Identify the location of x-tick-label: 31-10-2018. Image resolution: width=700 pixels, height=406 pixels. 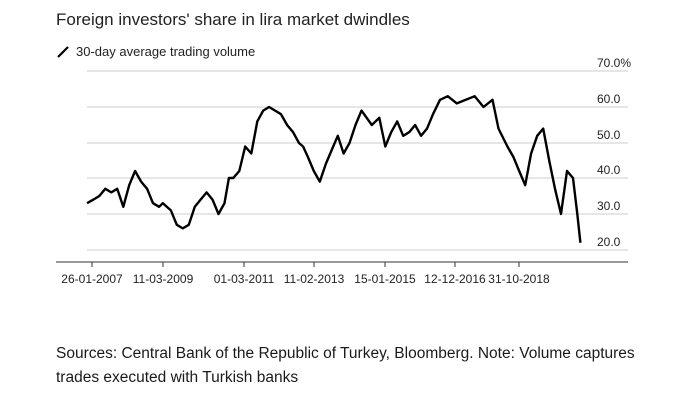
(519, 279).